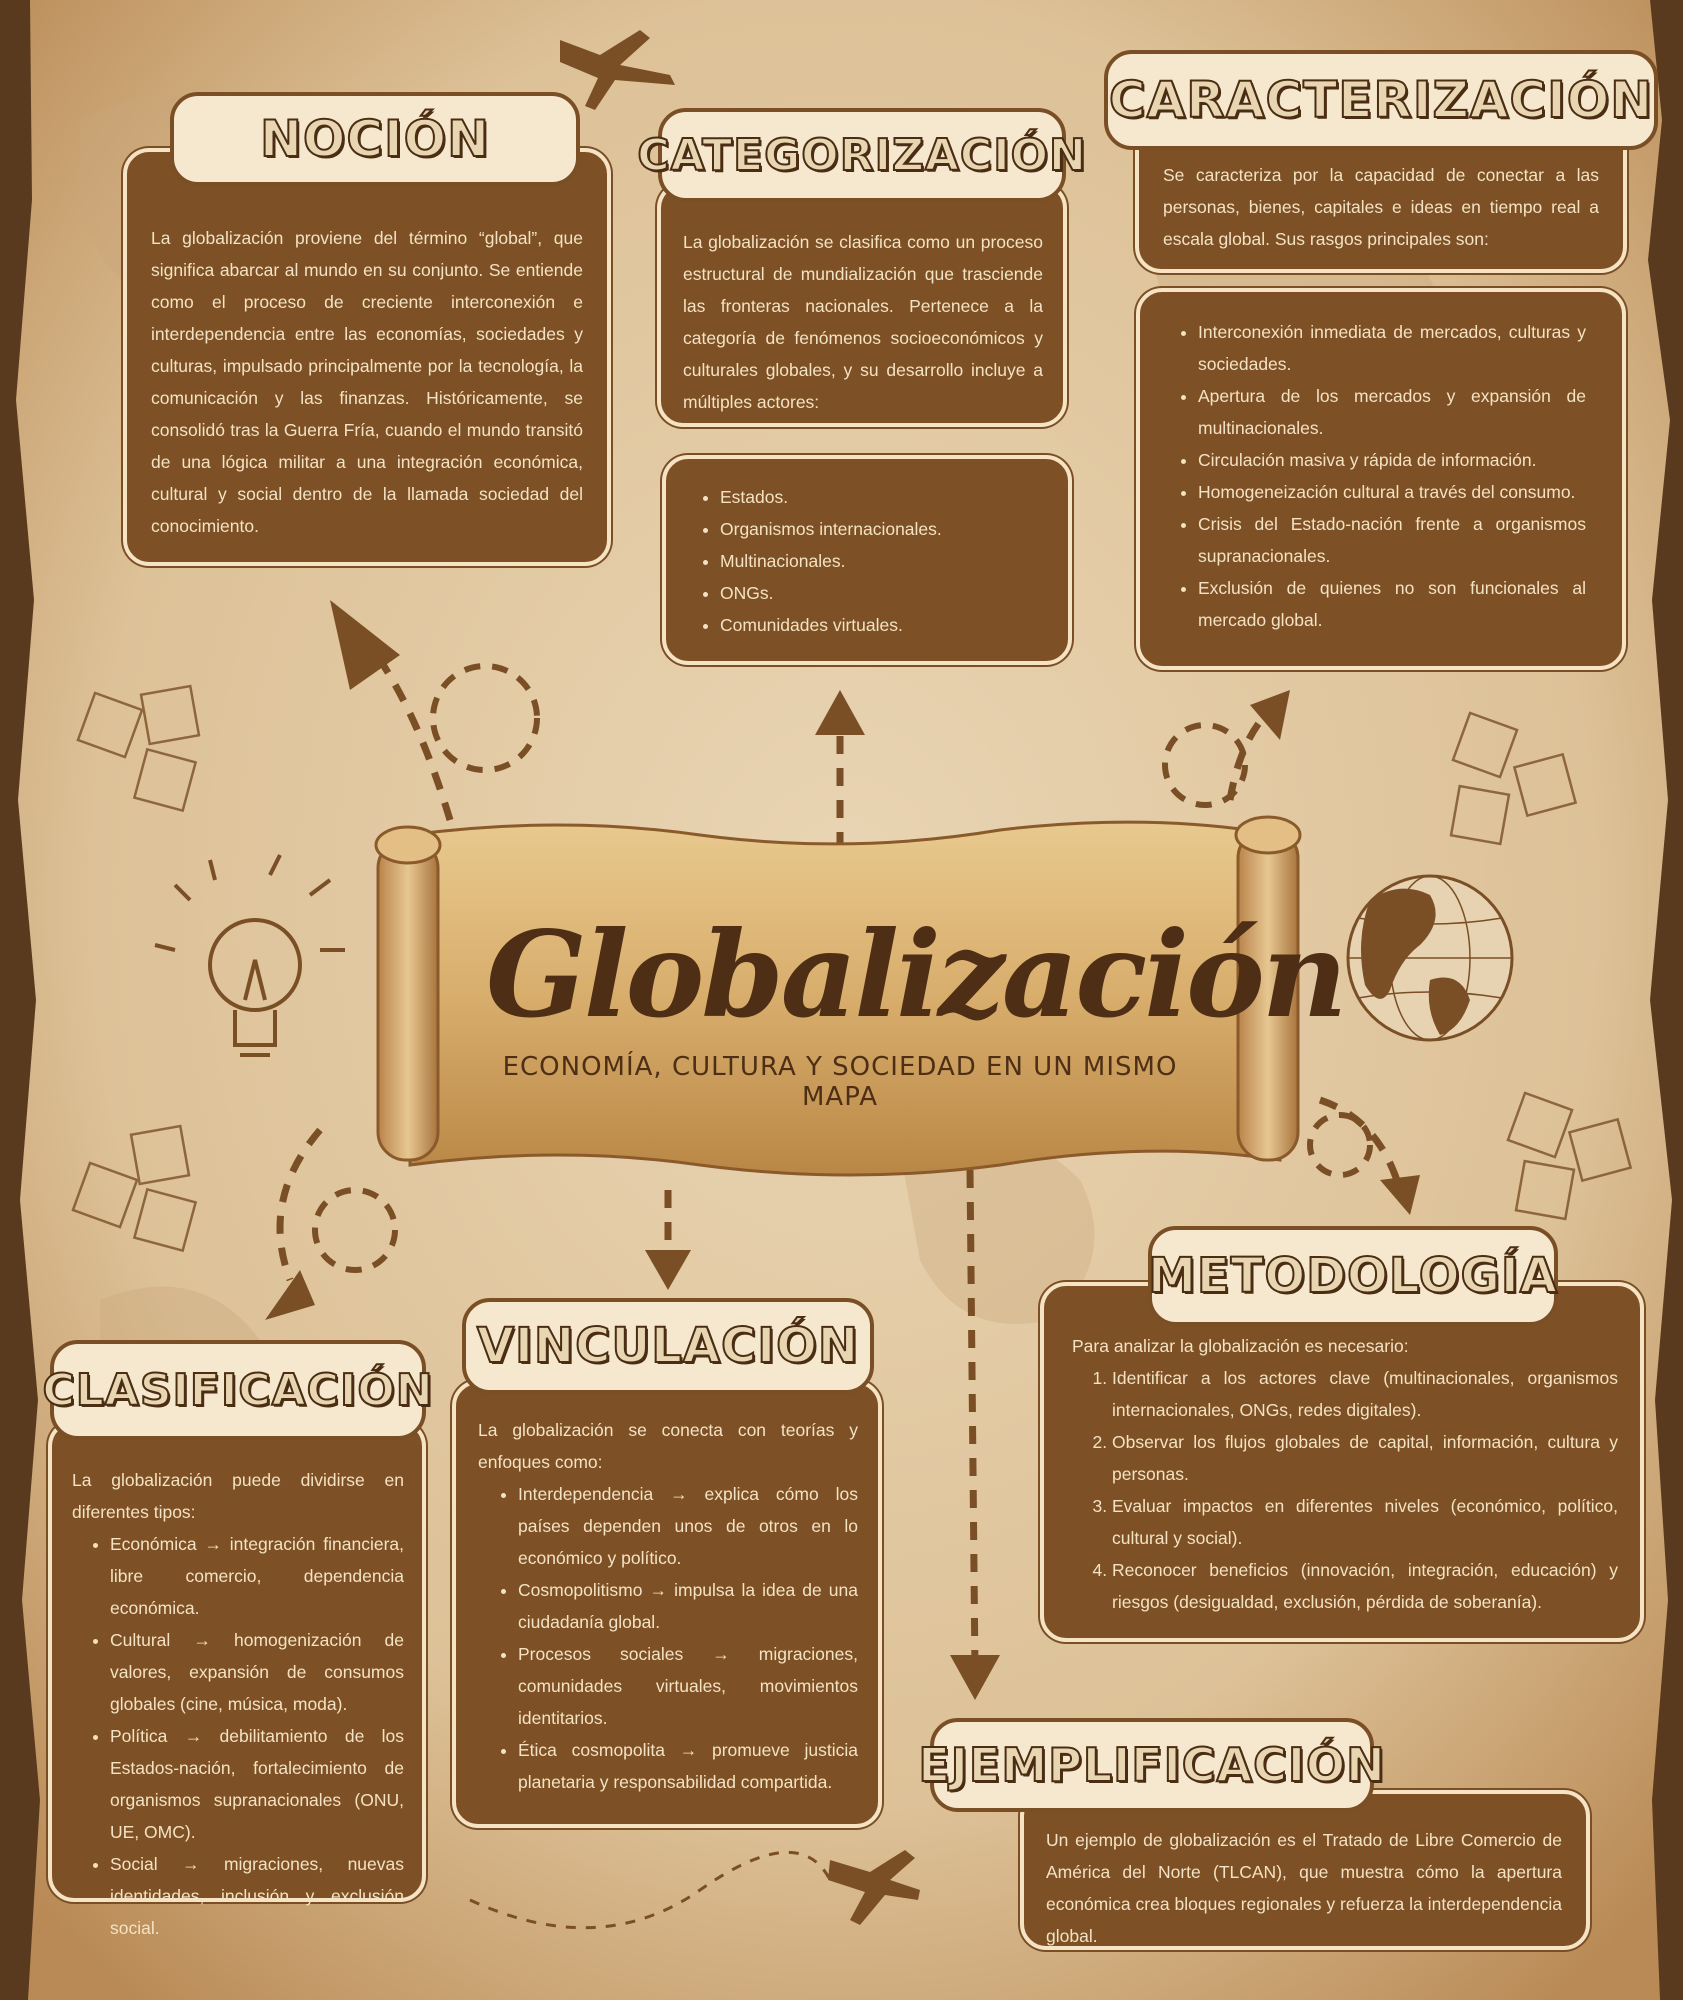  What do you see at coordinates (884, 625) in the screenshot?
I see `list-item: Comunidades virtuales.` at bounding box center [884, 625].